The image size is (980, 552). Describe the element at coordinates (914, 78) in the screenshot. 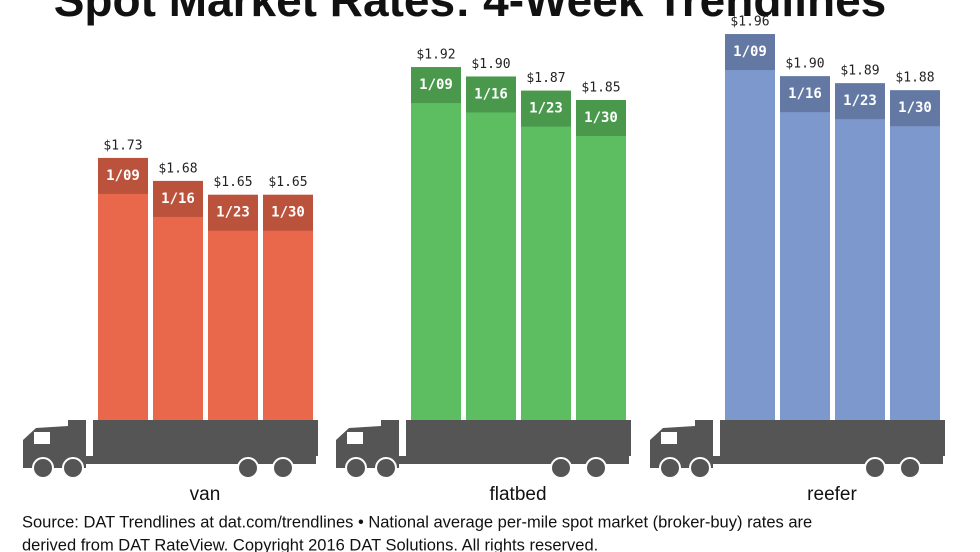

I see `value-label: $1.88` at that location.